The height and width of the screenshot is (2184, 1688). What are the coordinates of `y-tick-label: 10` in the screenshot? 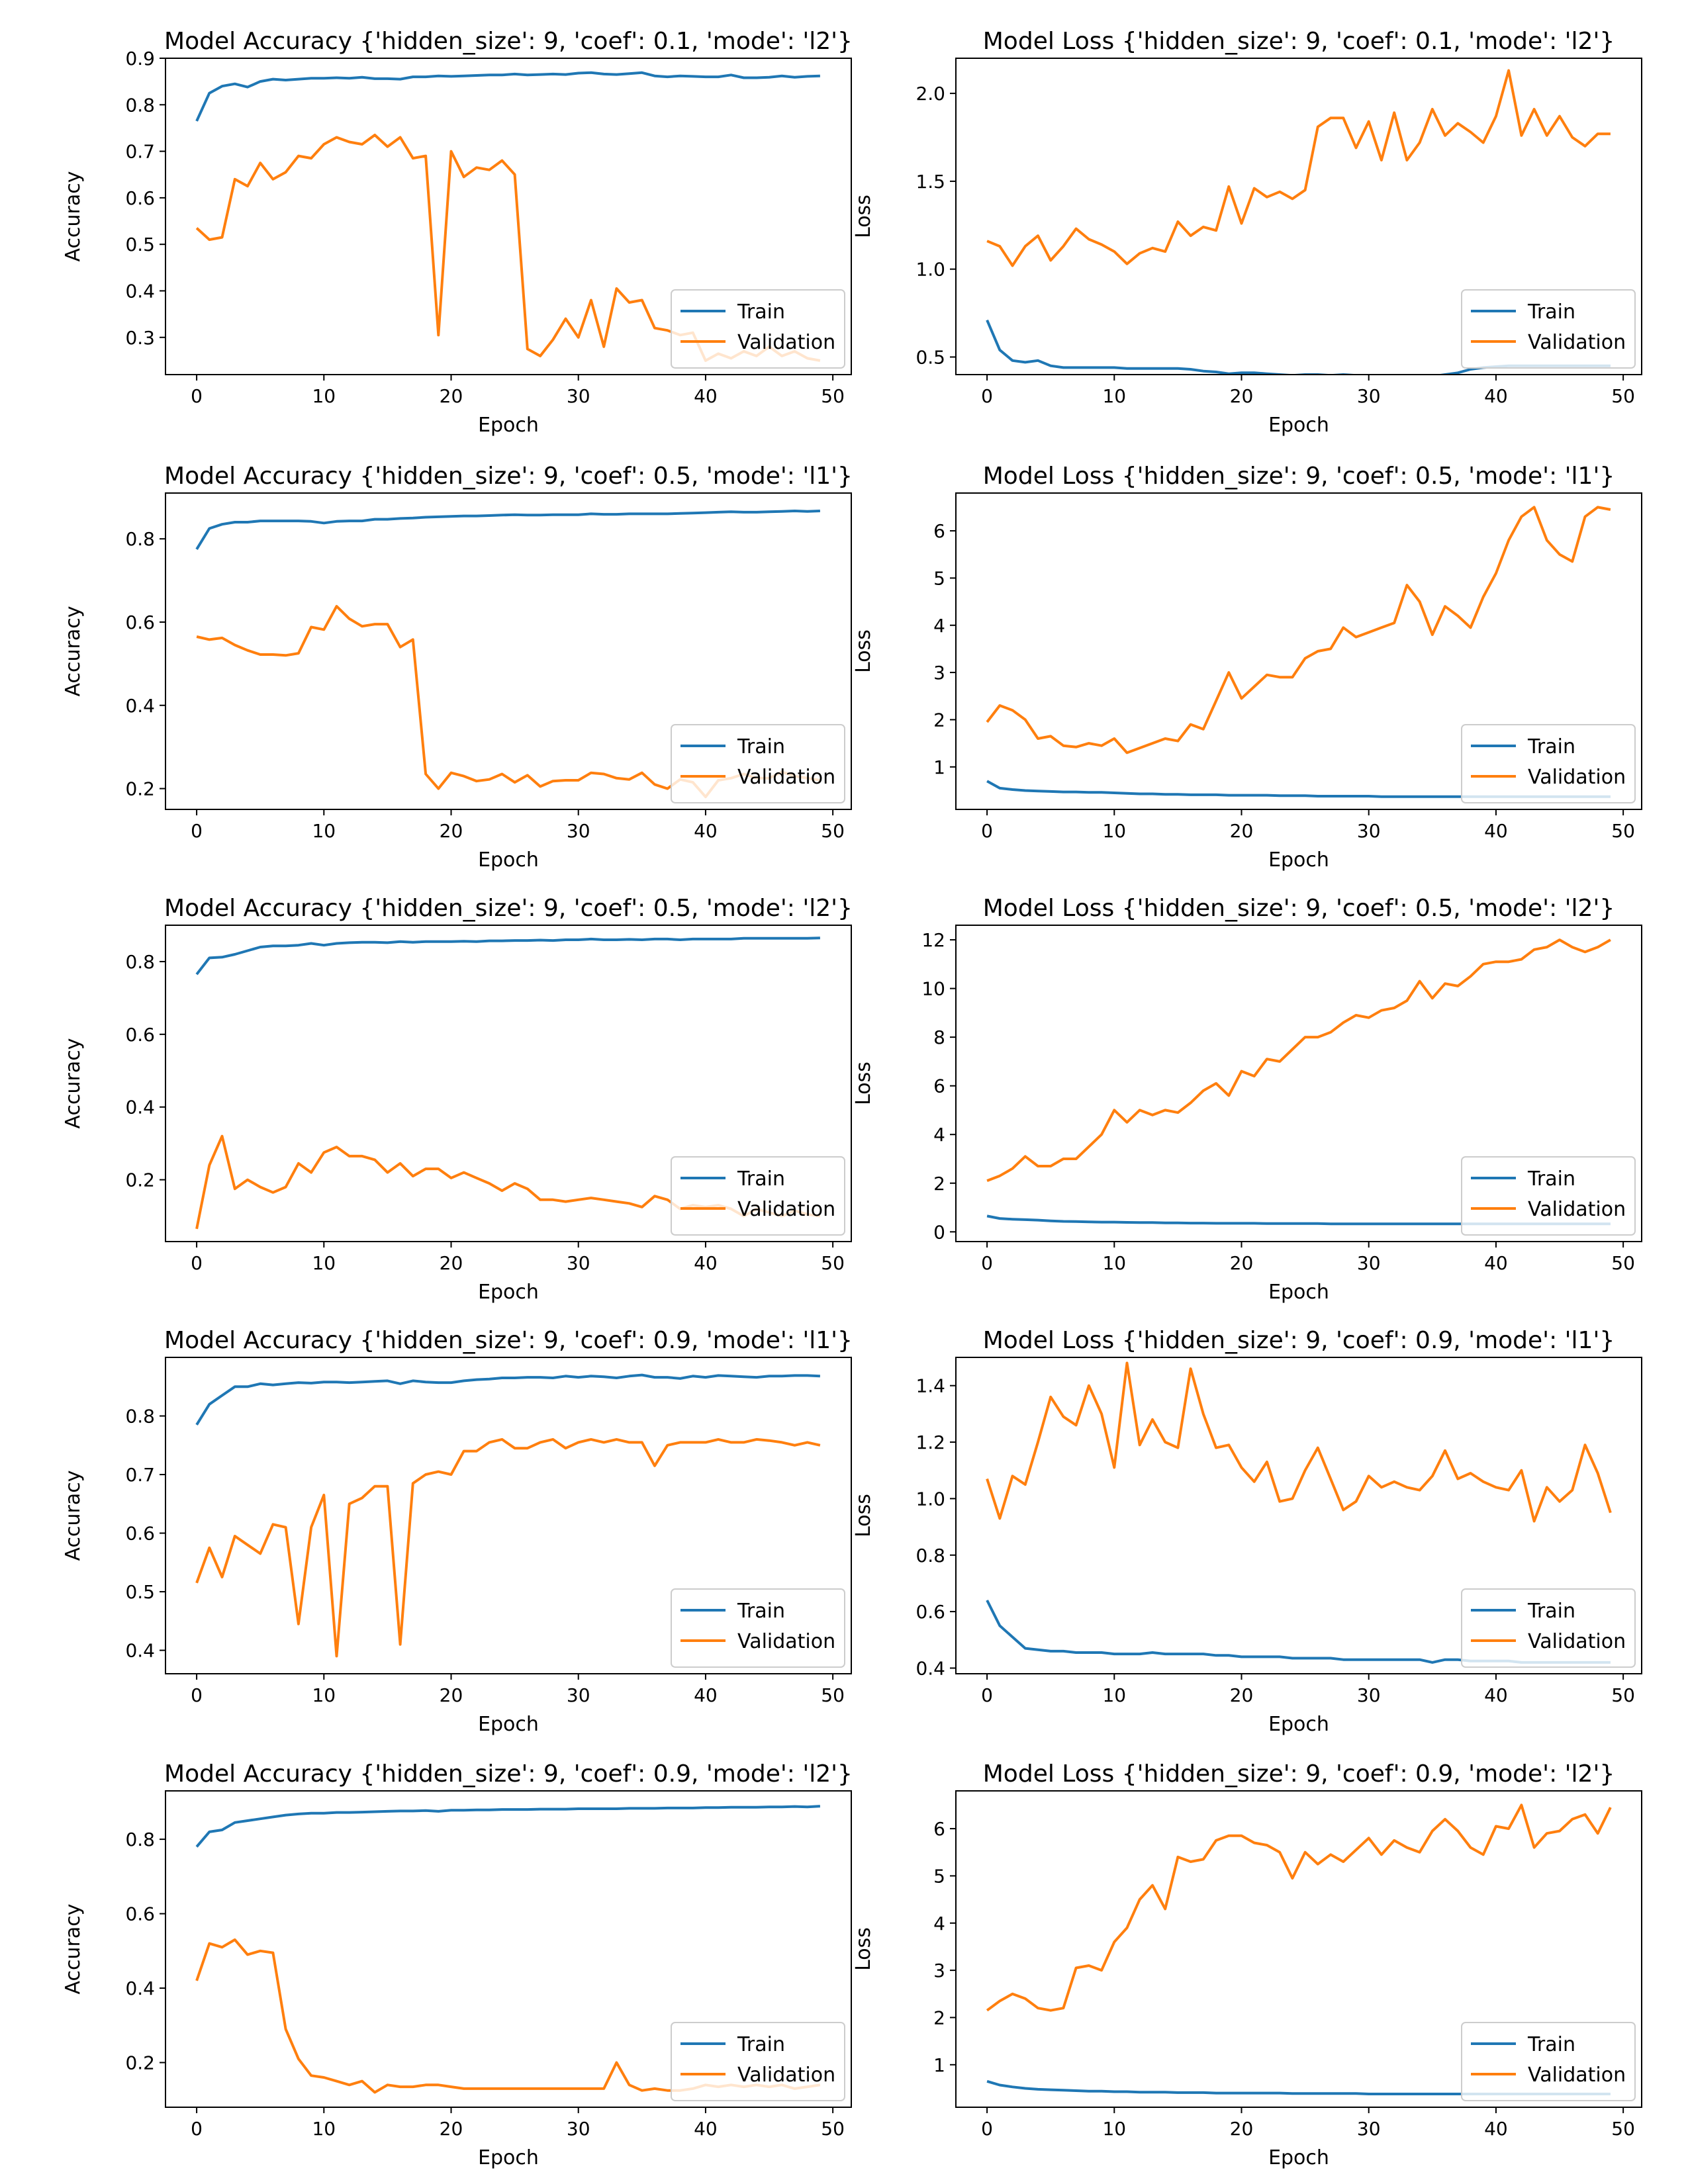 It's located at (933, 989).